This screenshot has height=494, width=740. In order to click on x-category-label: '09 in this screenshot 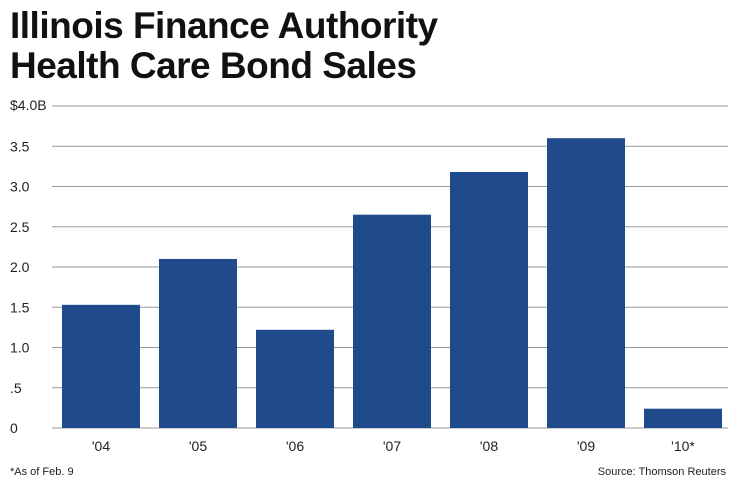, I will do `click(586, 446)`.